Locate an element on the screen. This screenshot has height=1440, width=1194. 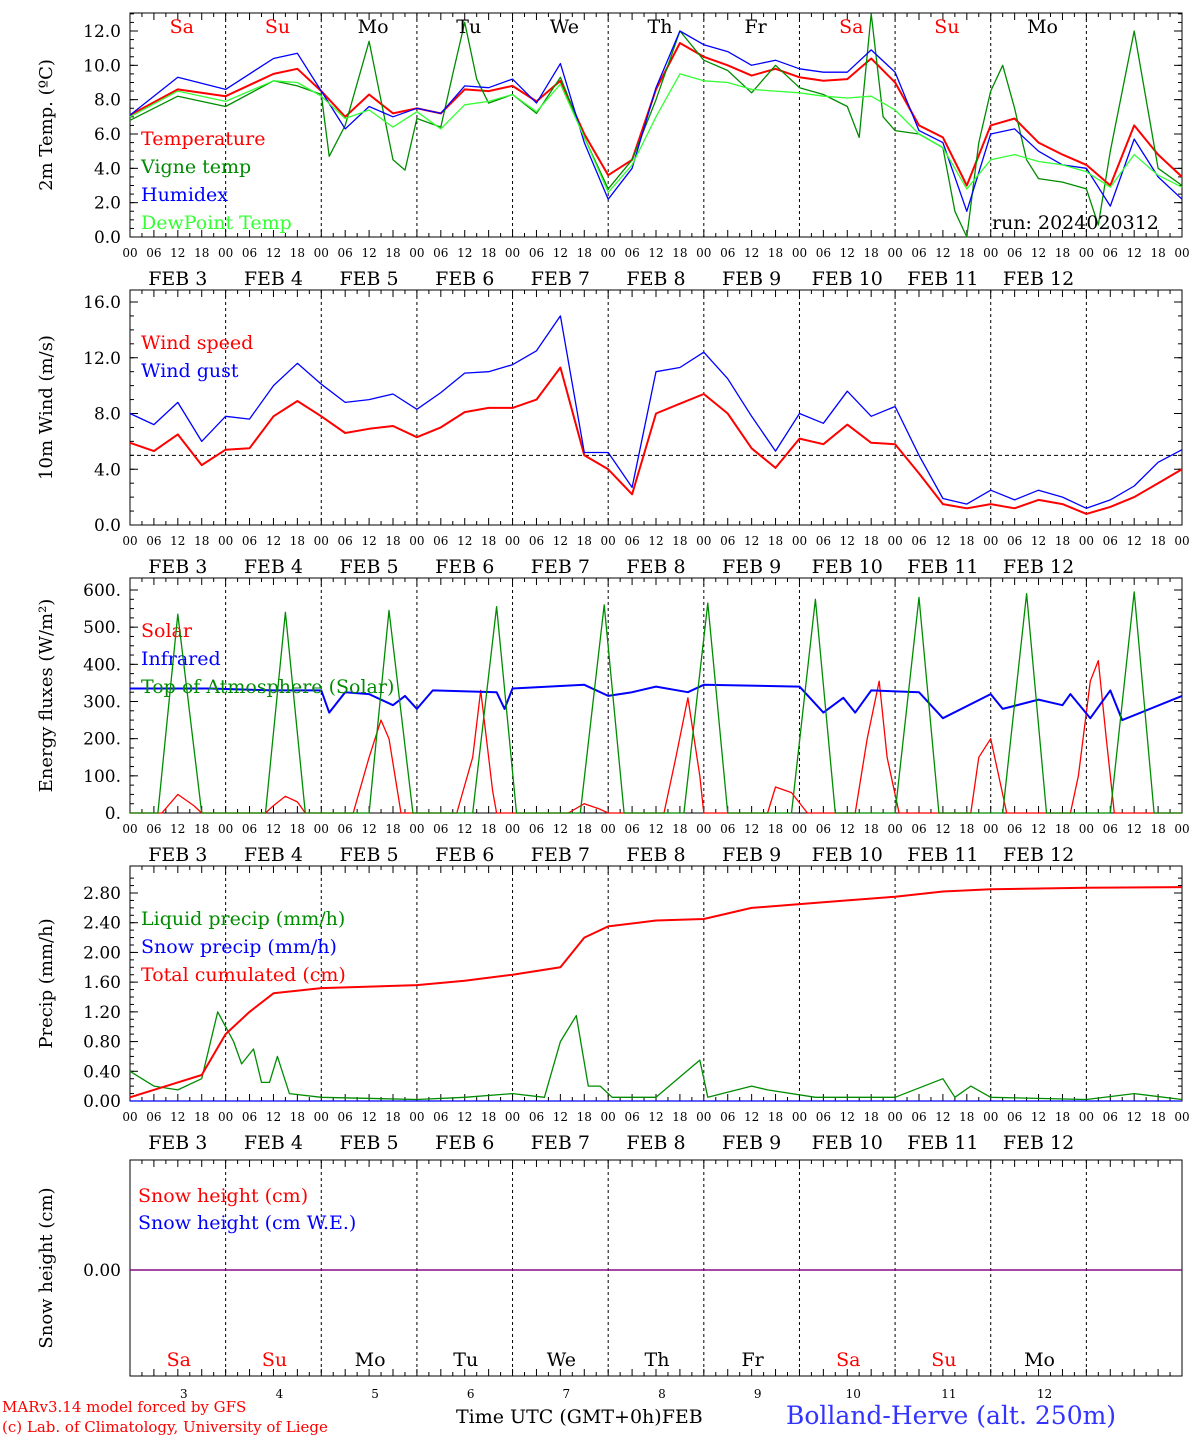
series-line-temperature is located at coordinates (656, 114).